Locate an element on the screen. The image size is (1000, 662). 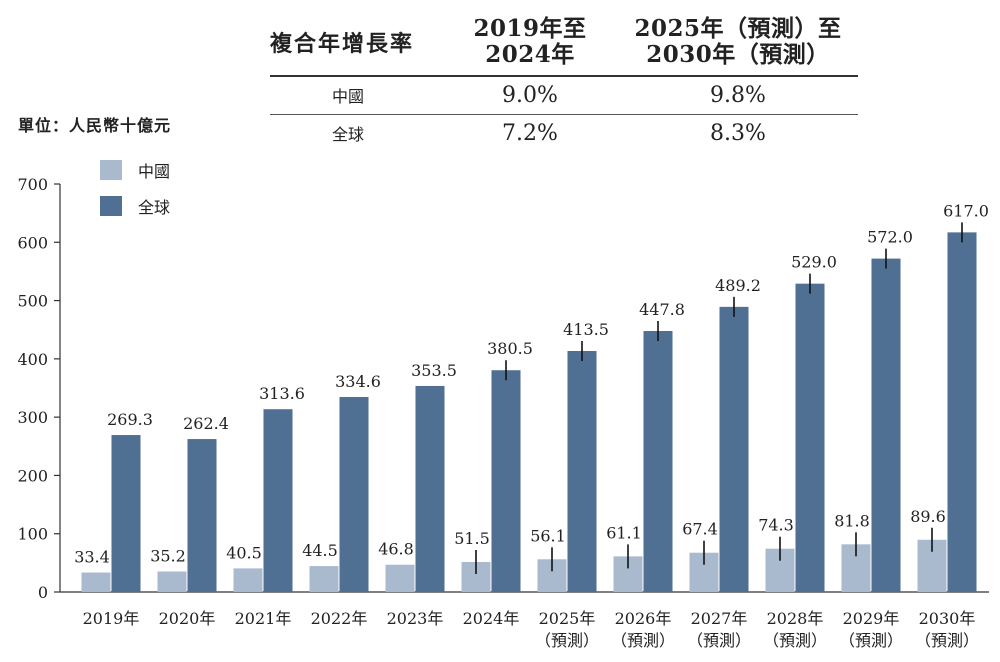
data-label-china: 35.2 is located at coordinates (168, 555).